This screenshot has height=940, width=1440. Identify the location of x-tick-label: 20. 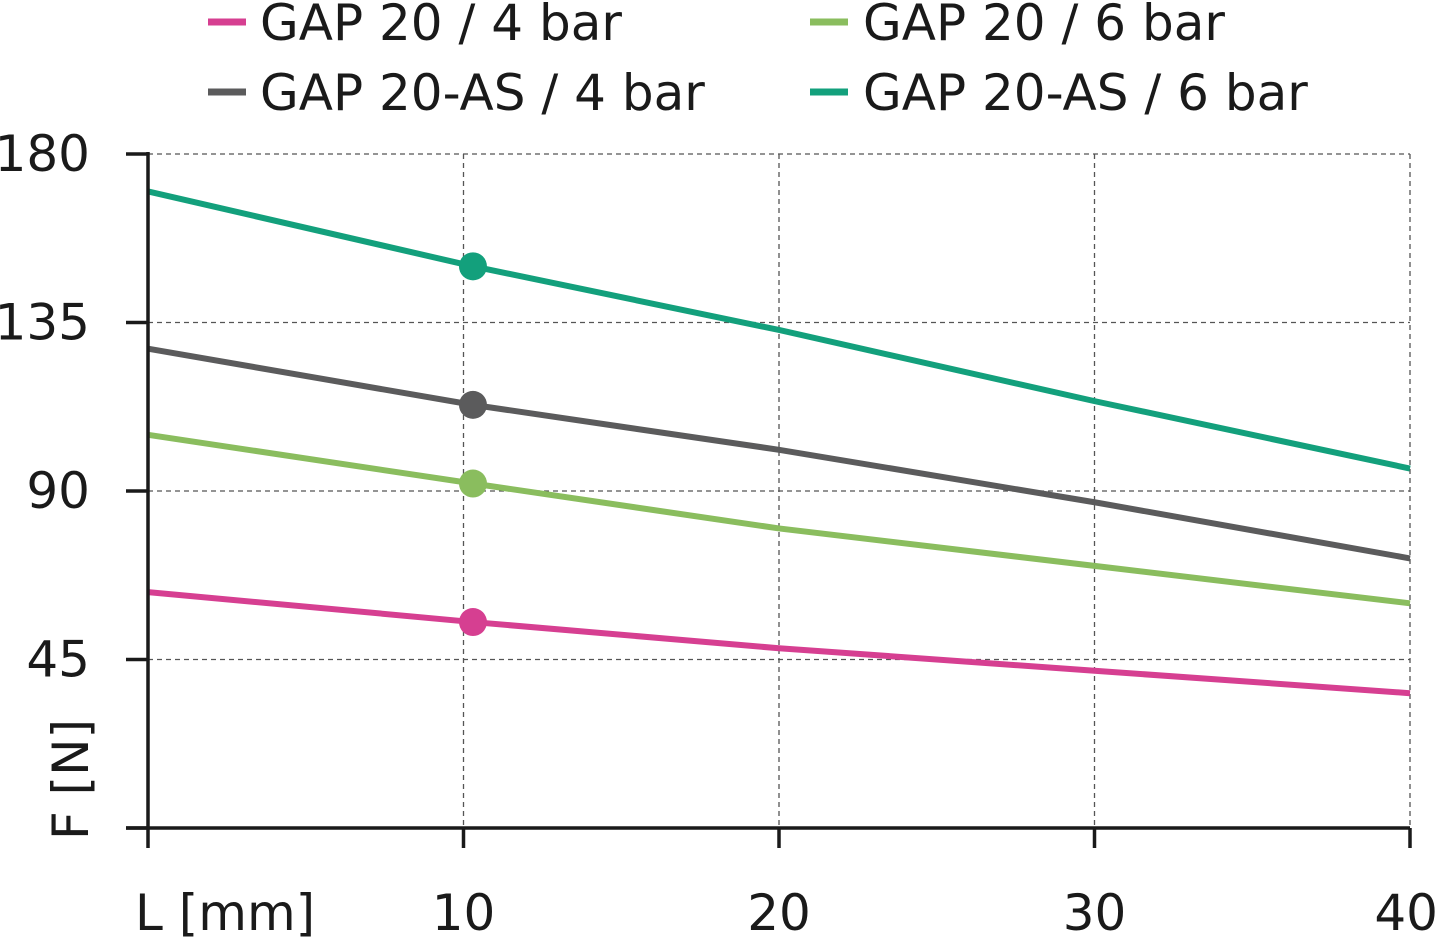
(779, 912).